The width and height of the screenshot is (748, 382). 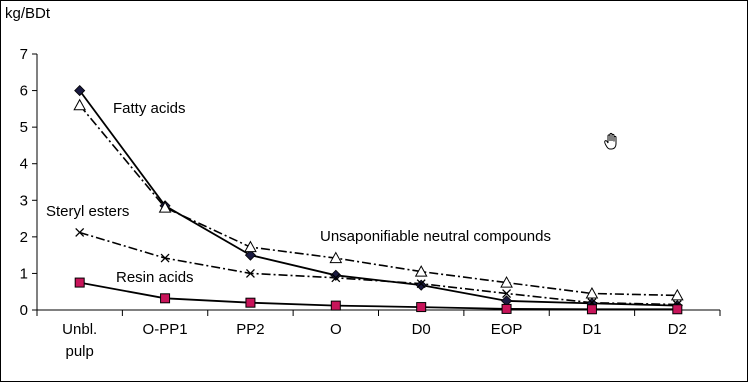 What do you see at coordinates (677, 329) in the screenshot?
I see `x-tick-label: D2` at bounding box center [677, 329].